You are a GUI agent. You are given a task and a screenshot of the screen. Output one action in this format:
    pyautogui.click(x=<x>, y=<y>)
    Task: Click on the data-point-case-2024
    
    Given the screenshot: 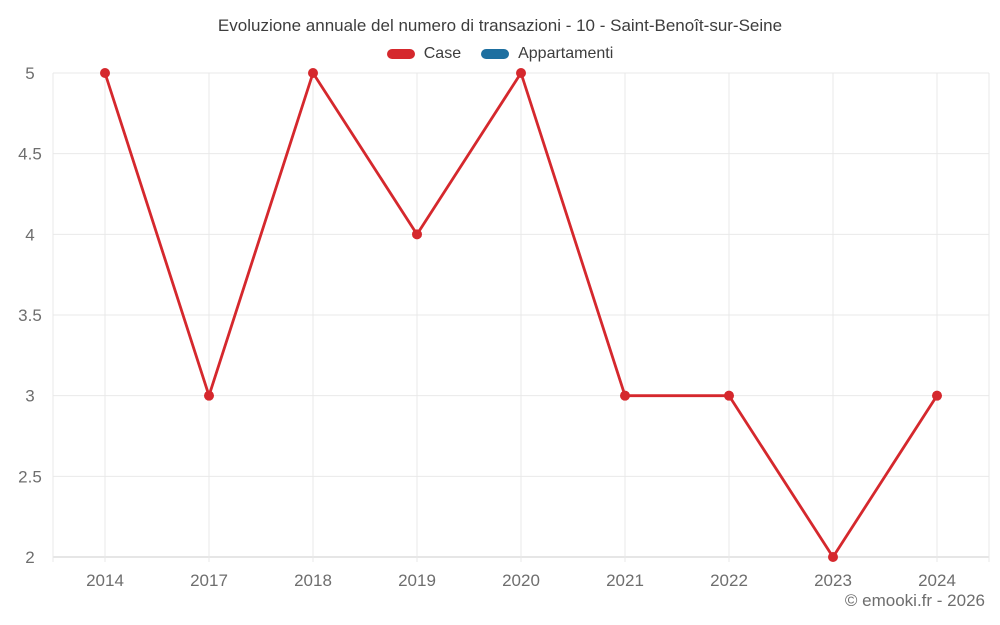 What is the action you would take?
    pyautogui.click(x=937, y=395)
    